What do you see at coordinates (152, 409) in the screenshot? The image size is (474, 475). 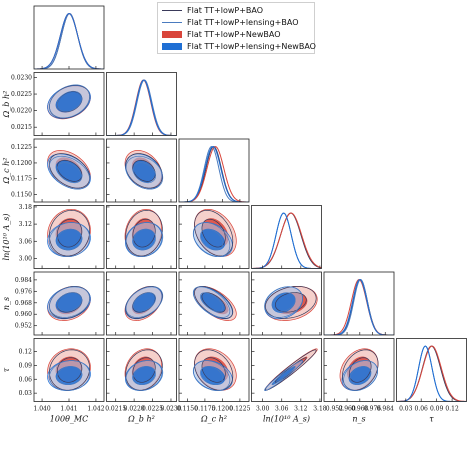 I see `x-tick-label-obh2: 0.0225` at bounding box center [152, 409].